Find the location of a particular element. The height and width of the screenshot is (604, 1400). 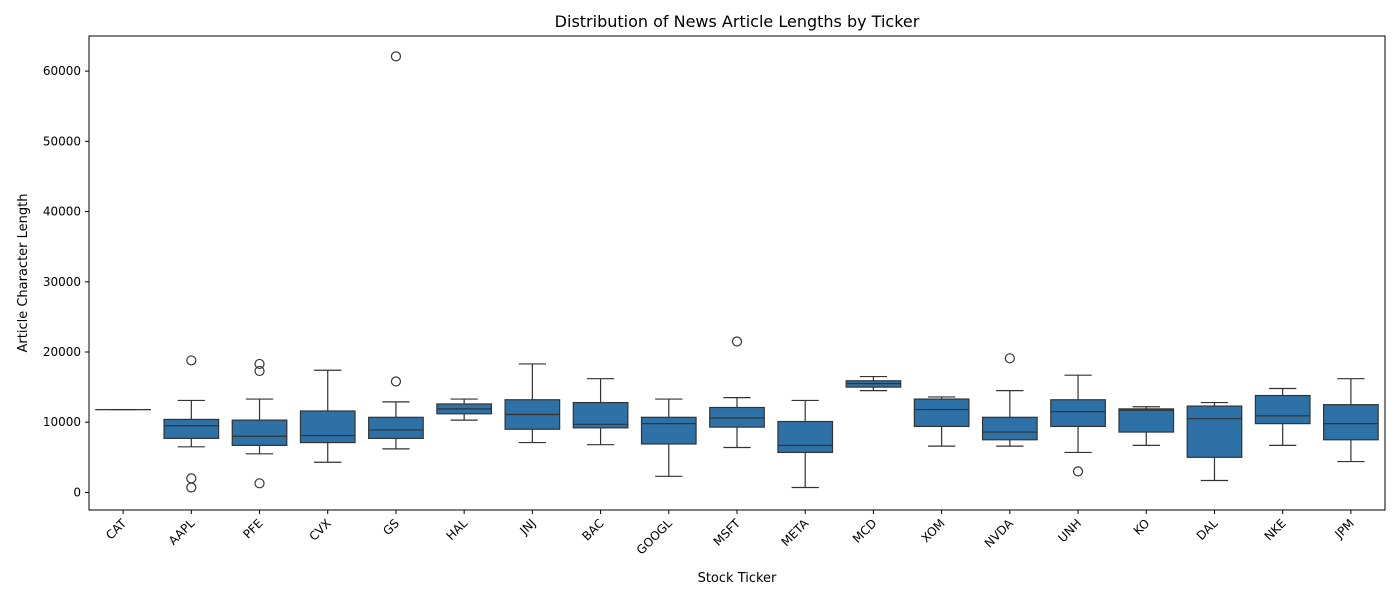

x-tick-label: PFE is located at coordinates (252, 528).